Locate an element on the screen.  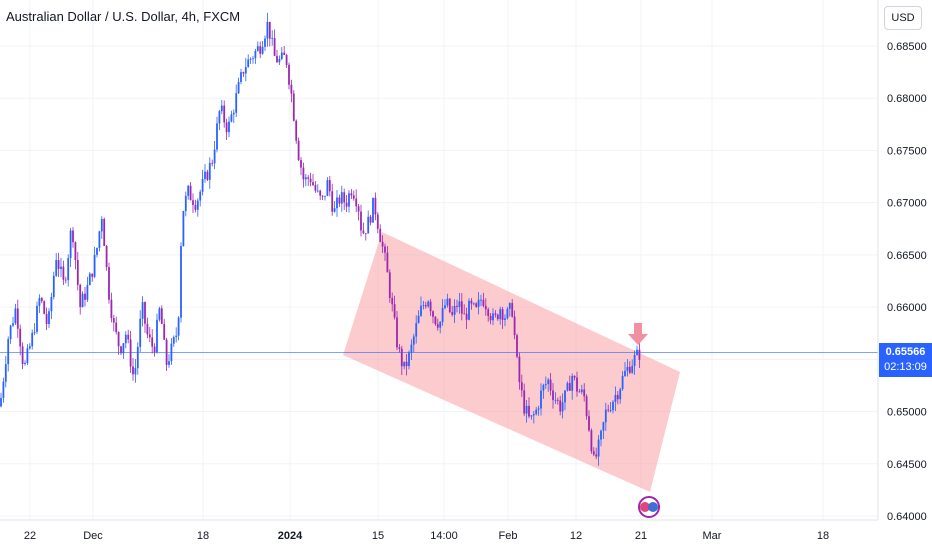
time-tick-label: 15 is located at coordinates (378, 536).